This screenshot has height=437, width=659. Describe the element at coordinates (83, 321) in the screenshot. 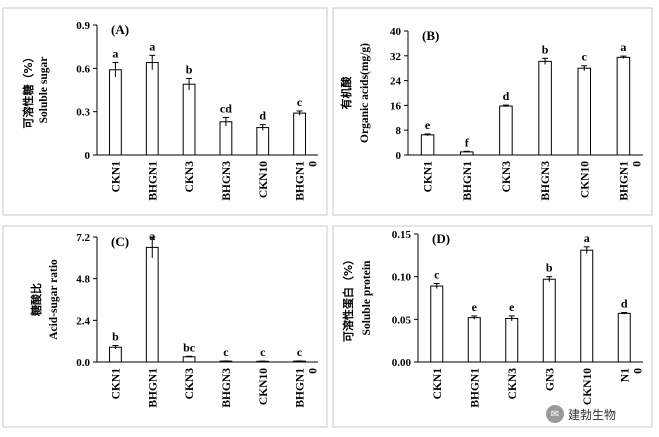

I see `y-tick-label: 2.4` at that location.